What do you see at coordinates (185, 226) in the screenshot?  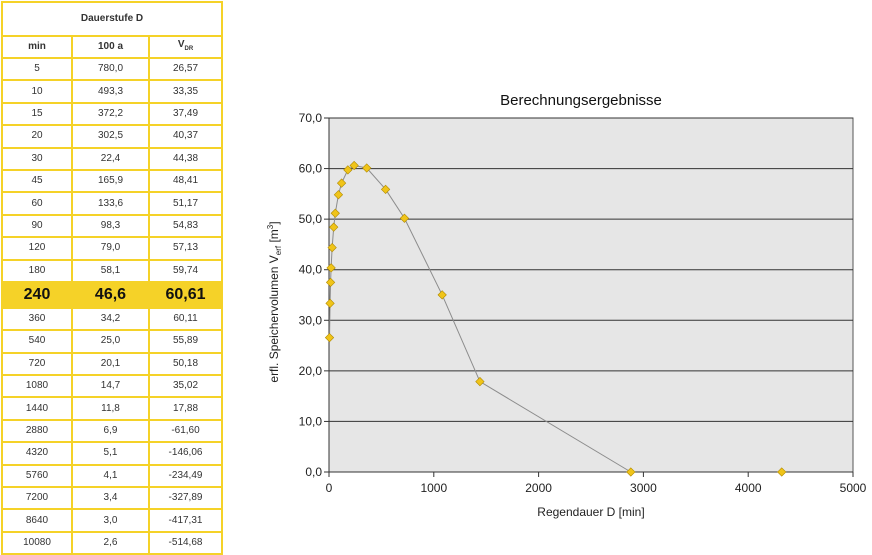 I see `cell-volume: 54,83` at bounding box center [185, 226].